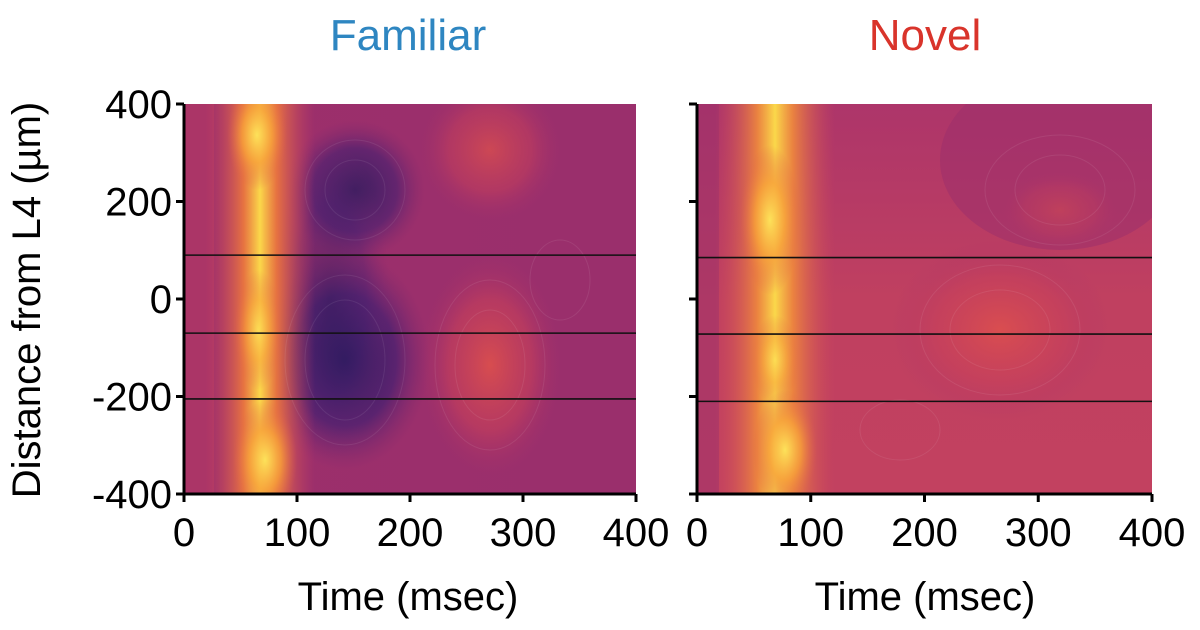 This screenshot has height=630, width=1200. Describe the element at coordinates (132, 398) in the screenshot. I see `y-tick-label: -200` at that location.